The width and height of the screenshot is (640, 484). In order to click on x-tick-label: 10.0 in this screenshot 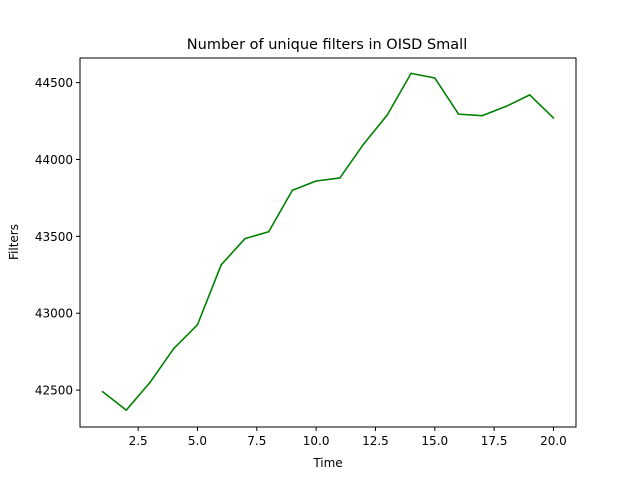, I will do `click(316, 441)`.